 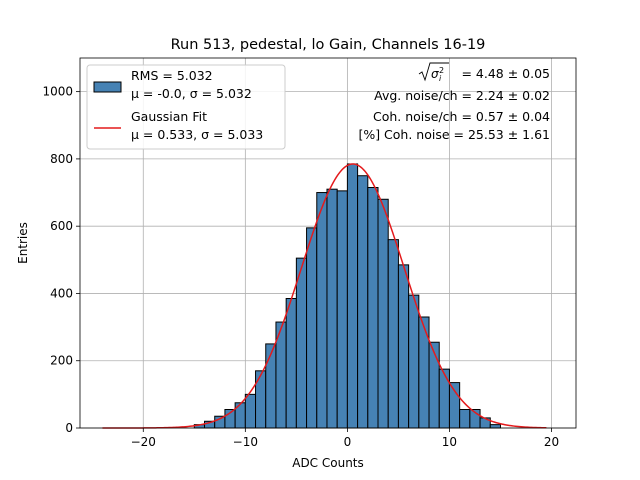 What do you see at coordinates (23, 243) in the screenshot?
I see `y-axis-label: Entries` at bounding box center [23, 243].